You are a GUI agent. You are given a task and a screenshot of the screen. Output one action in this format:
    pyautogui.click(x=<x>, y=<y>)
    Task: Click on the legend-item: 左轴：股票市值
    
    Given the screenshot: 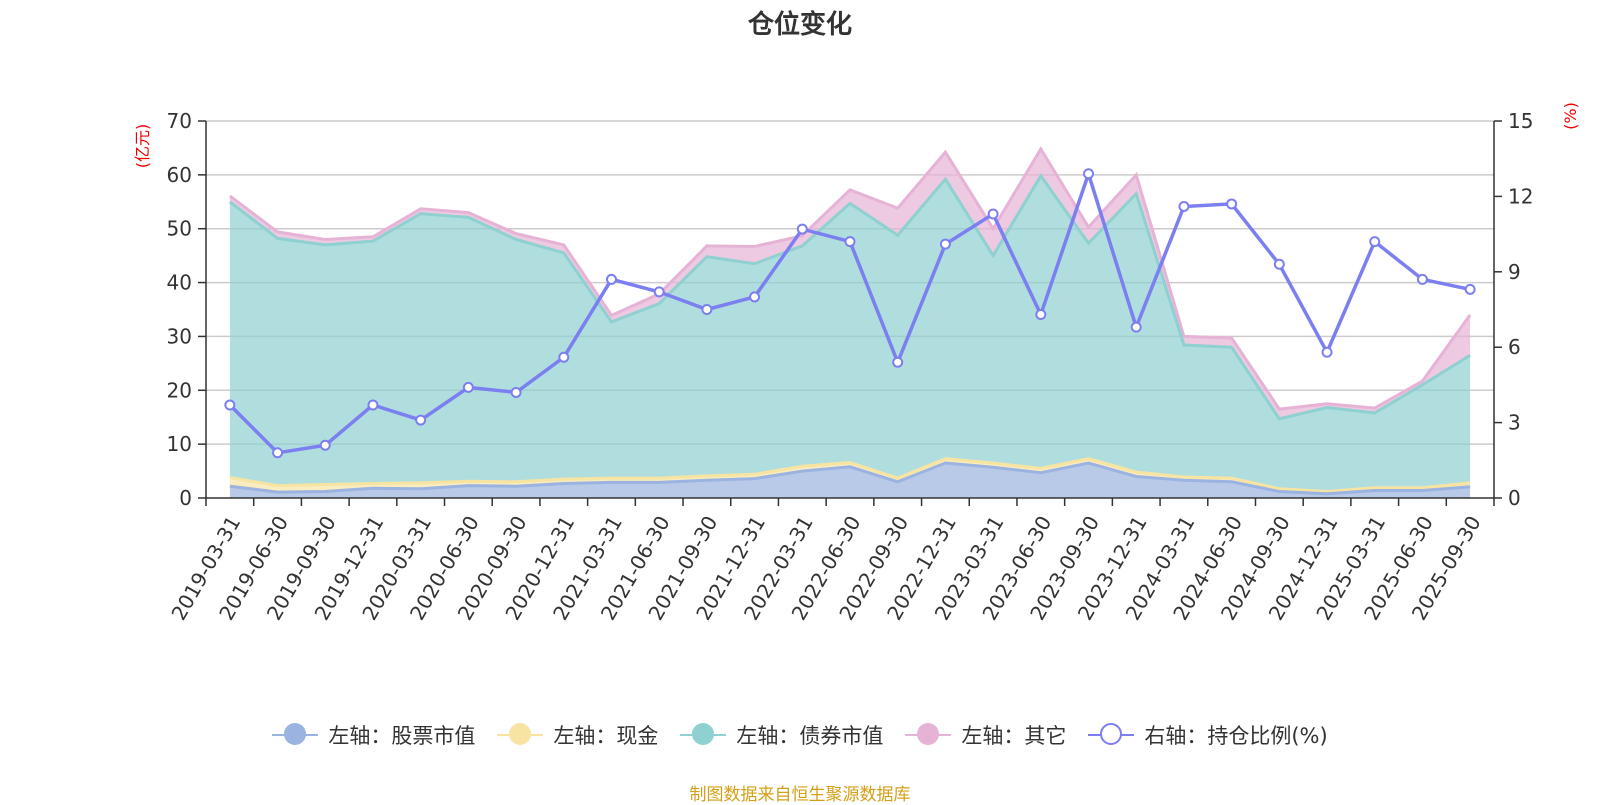 What is the action you would take?
    pyautogui.click(x=373, y=735)
    